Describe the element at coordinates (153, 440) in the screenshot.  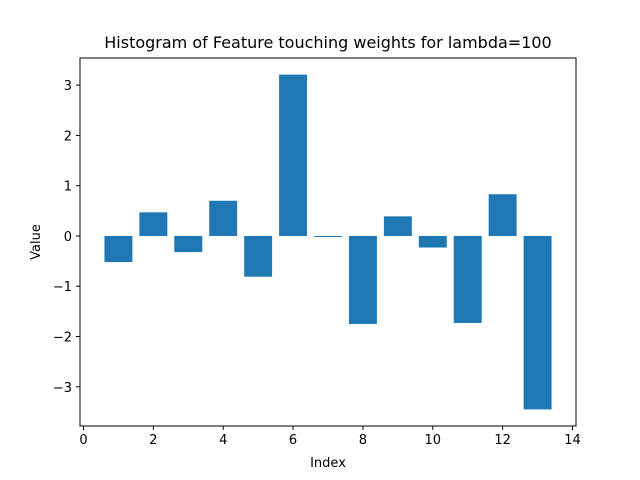
I see `x-tick-label: 2` at that location.